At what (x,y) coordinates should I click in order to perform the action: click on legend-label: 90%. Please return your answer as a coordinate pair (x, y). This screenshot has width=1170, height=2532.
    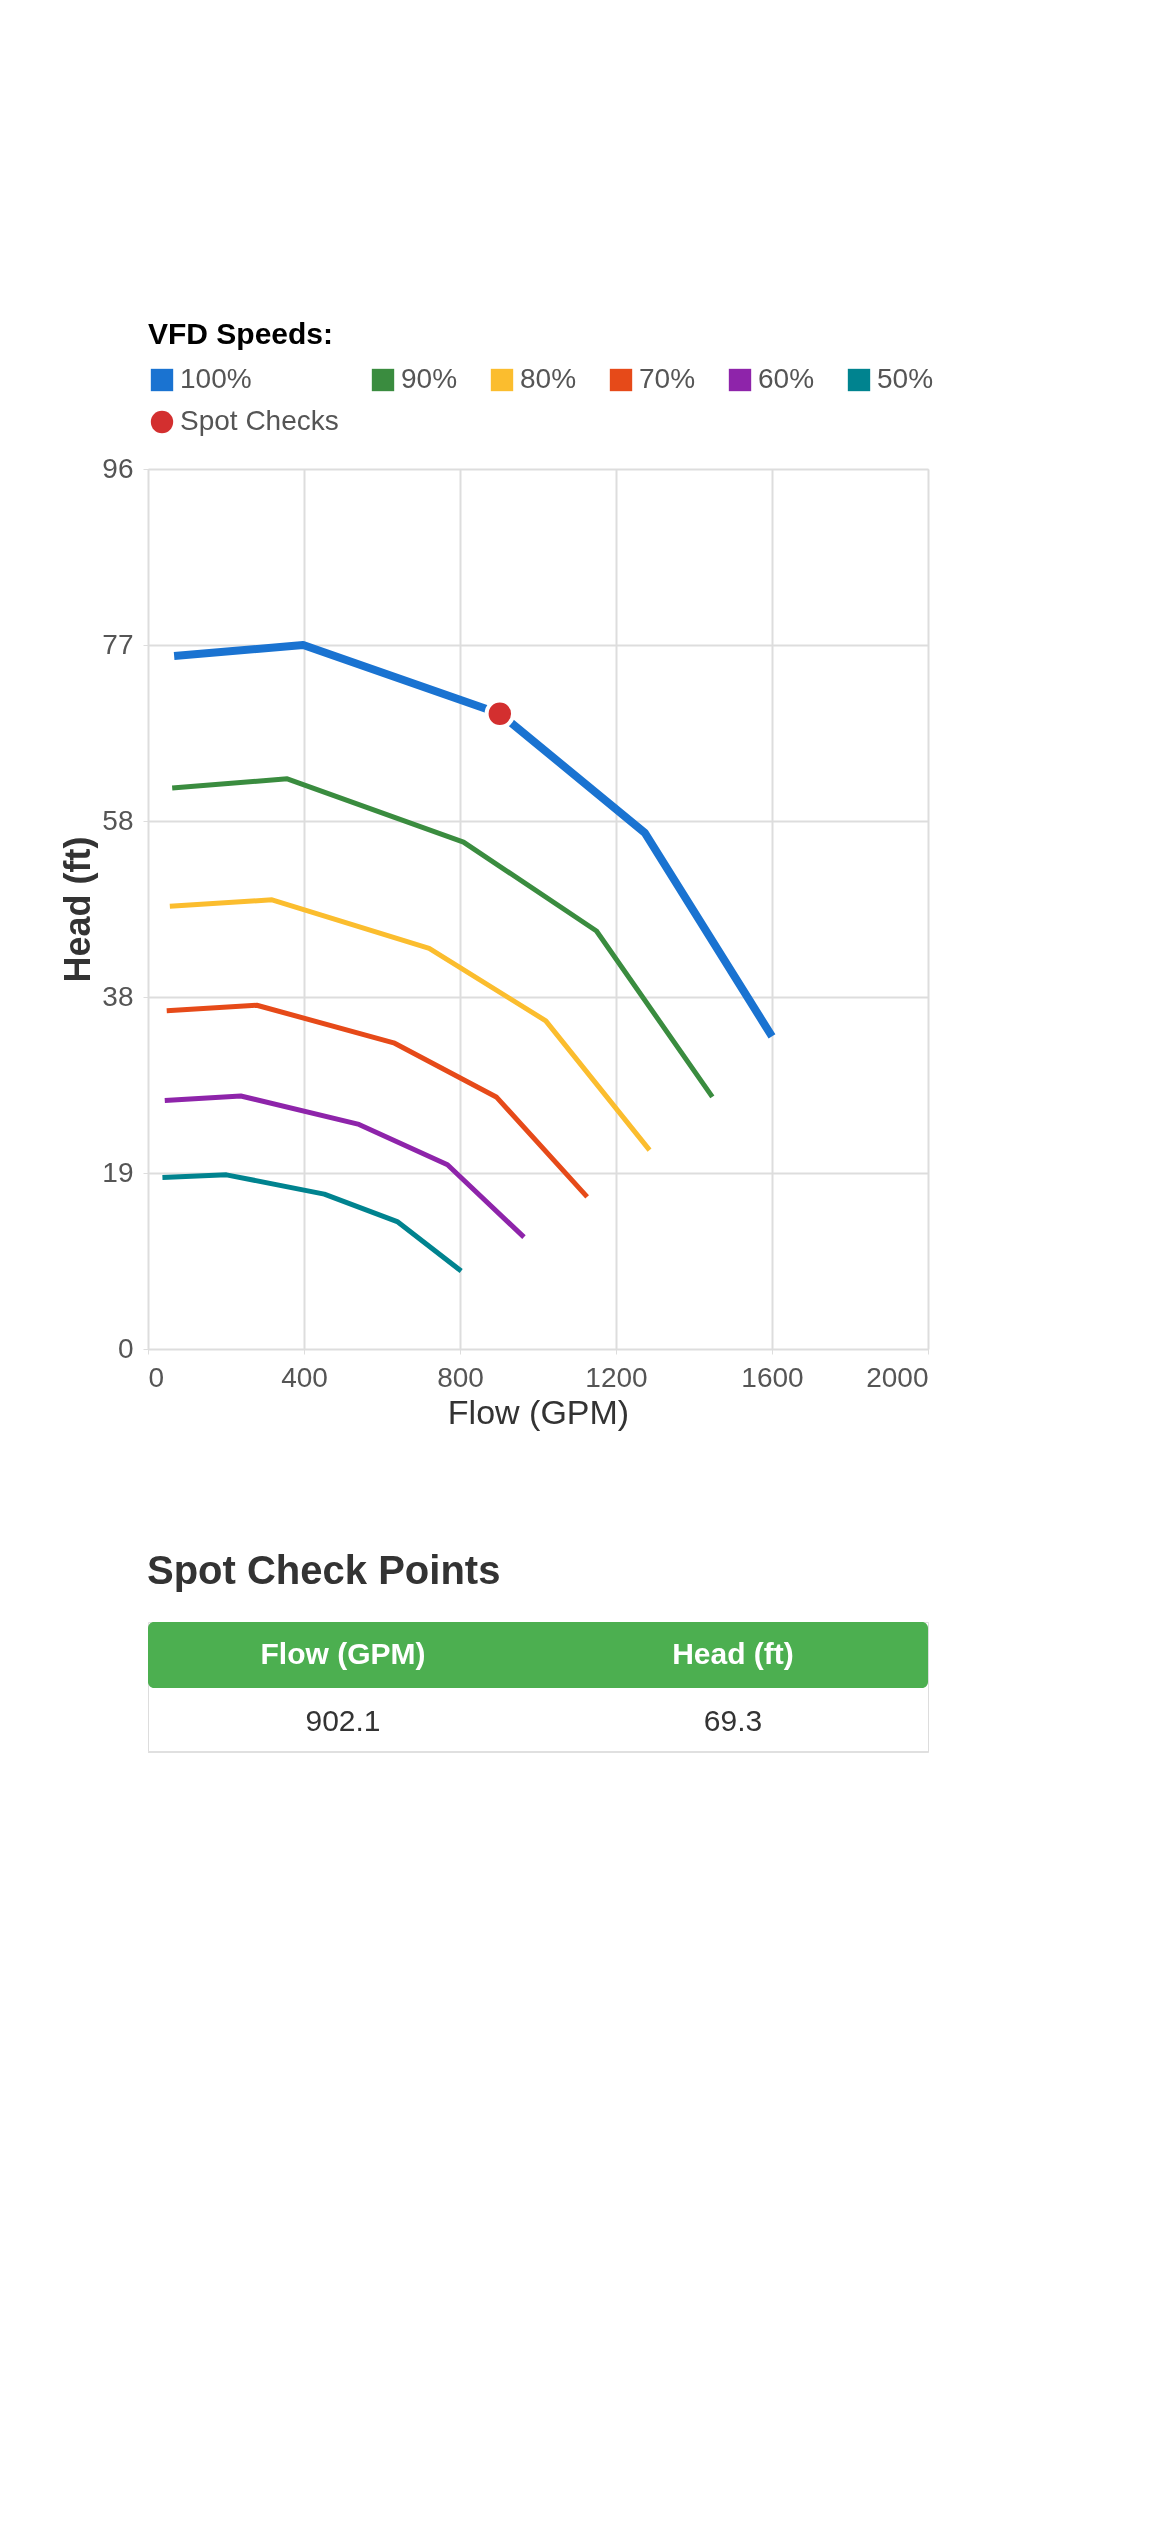
    Looking at the image, I should click on (429, 378).